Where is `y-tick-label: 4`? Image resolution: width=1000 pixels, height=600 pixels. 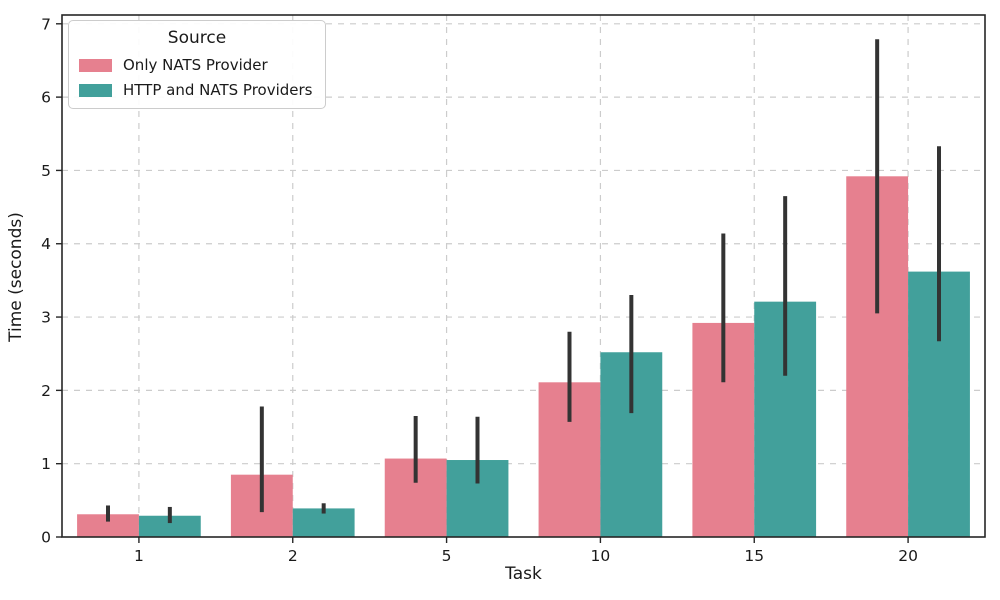
y-tick-label: 4 is located at coordinates (46, 244).